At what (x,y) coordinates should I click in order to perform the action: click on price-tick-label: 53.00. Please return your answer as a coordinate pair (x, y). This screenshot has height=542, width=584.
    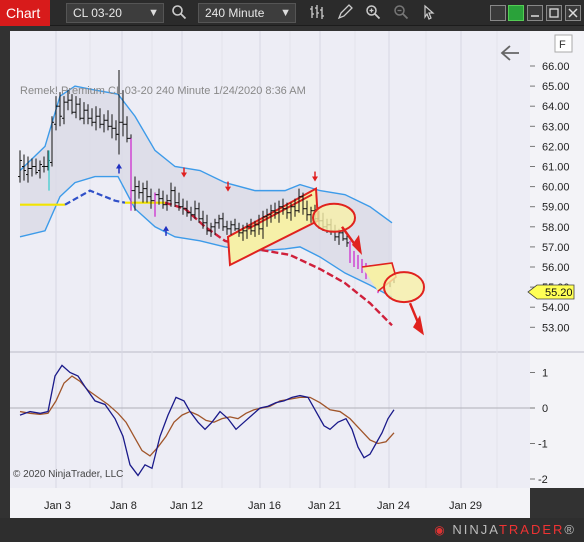
    Looking at the image, I should click on (556, 328).